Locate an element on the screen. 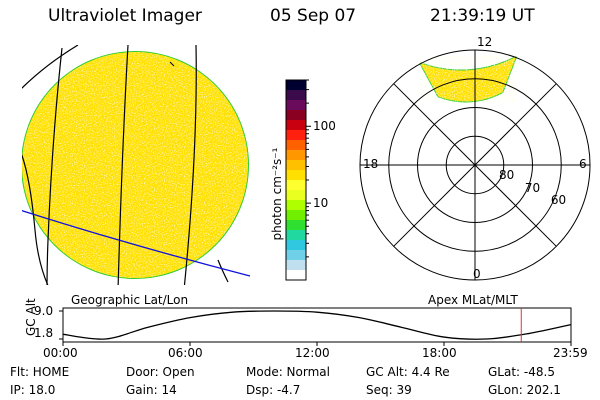  xtick-label: 06:00 is located at coordinates (185, 353).